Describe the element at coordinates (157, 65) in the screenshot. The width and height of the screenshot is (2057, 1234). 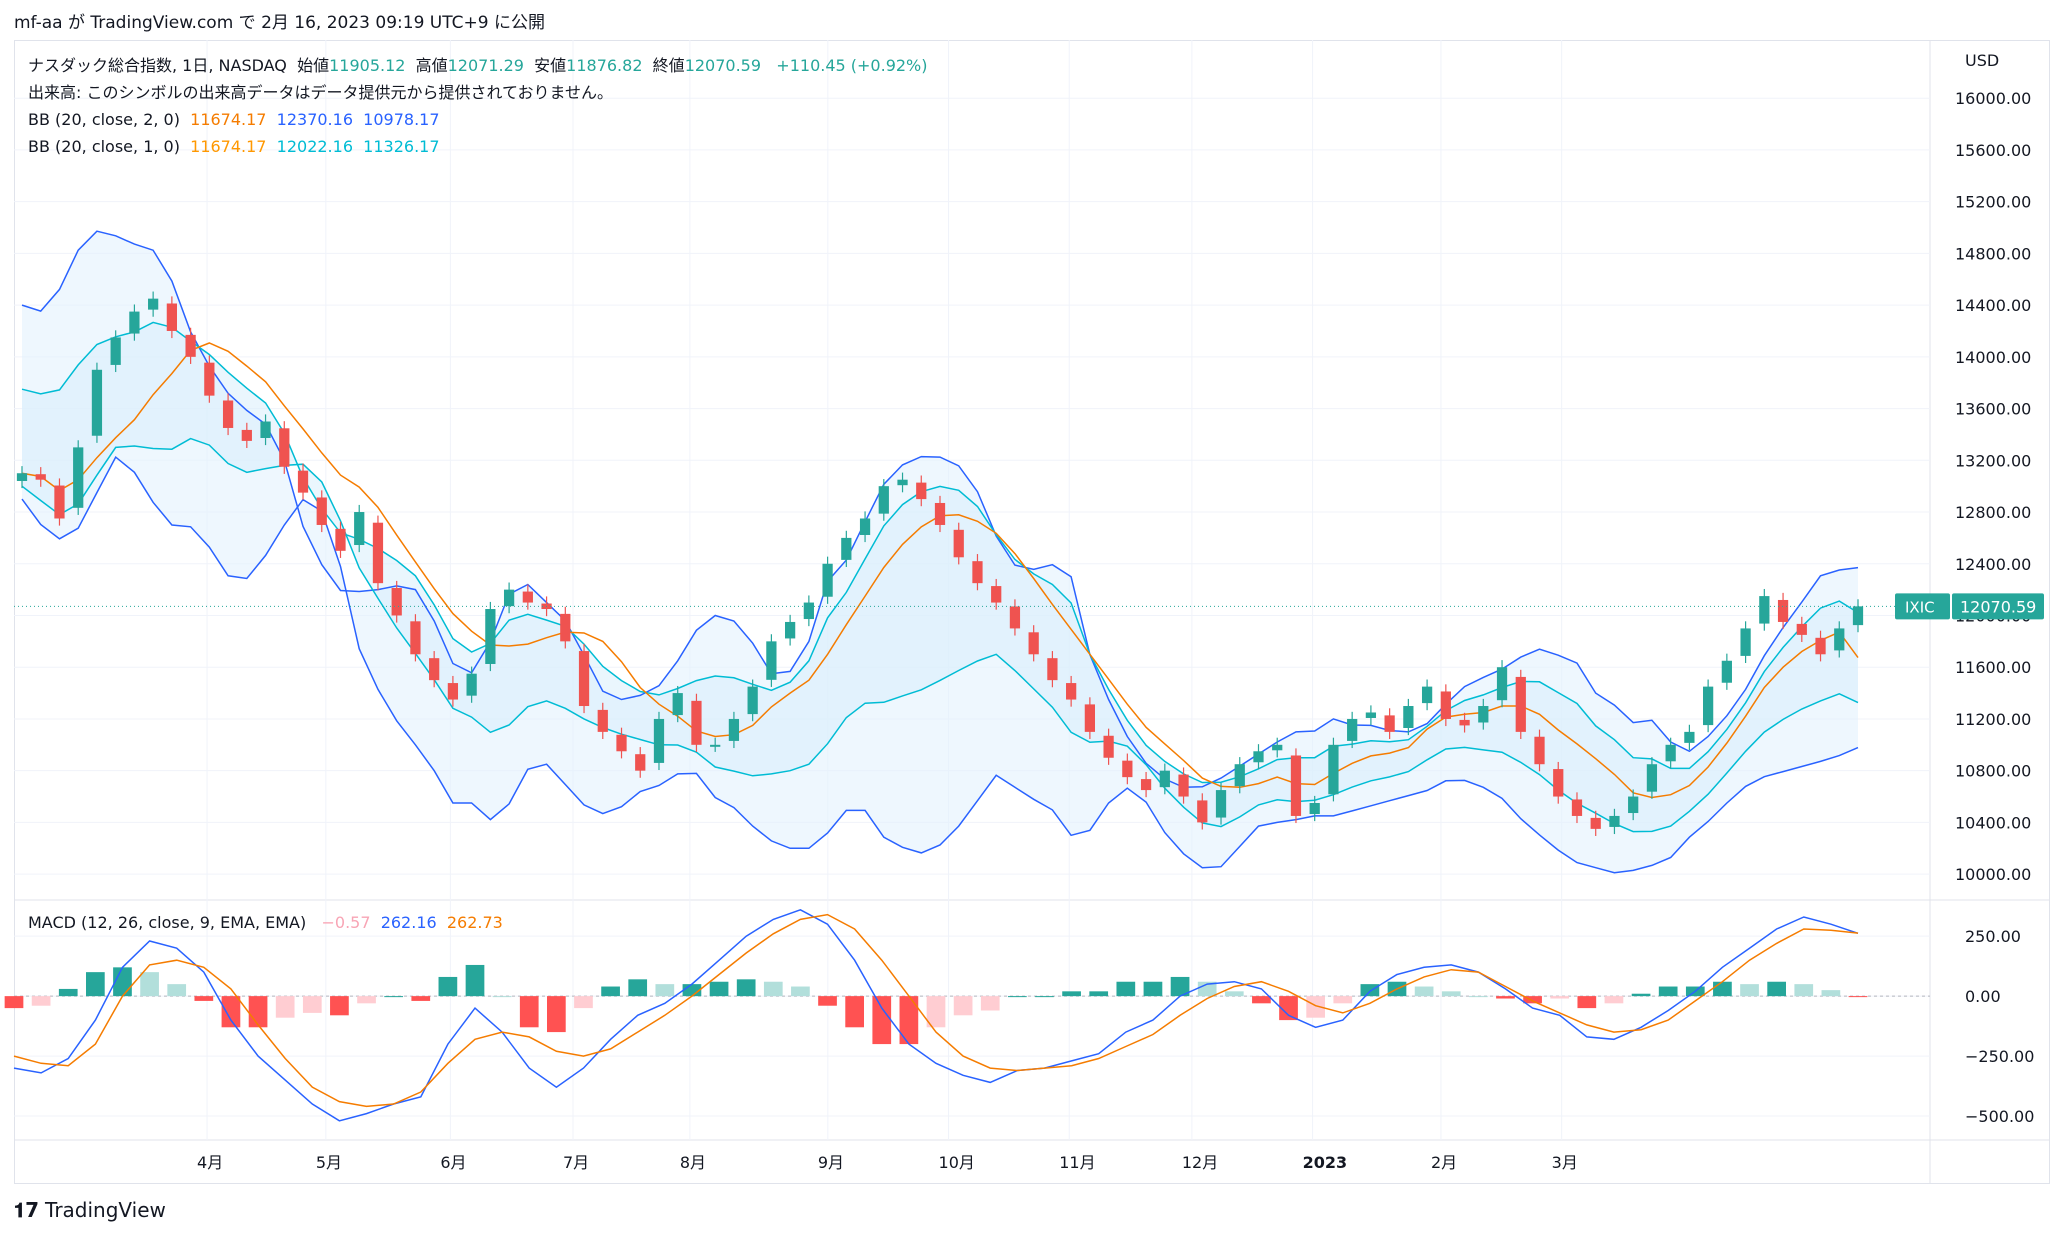
I see `symbol-label: ナスダック総合指数, 1日, NASDAQ` at that location.